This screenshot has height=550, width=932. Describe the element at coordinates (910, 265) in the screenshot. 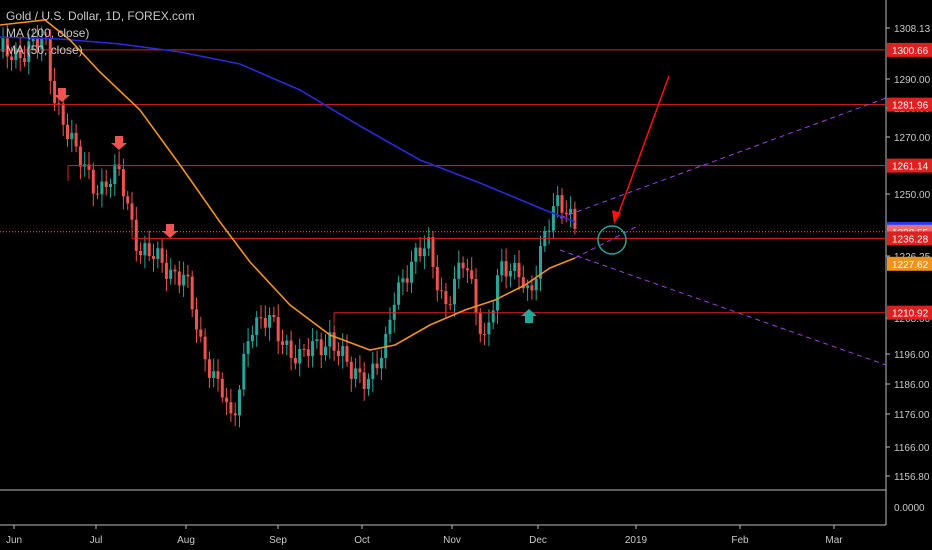

I see `price-tag-label: 1227.62` at that location.